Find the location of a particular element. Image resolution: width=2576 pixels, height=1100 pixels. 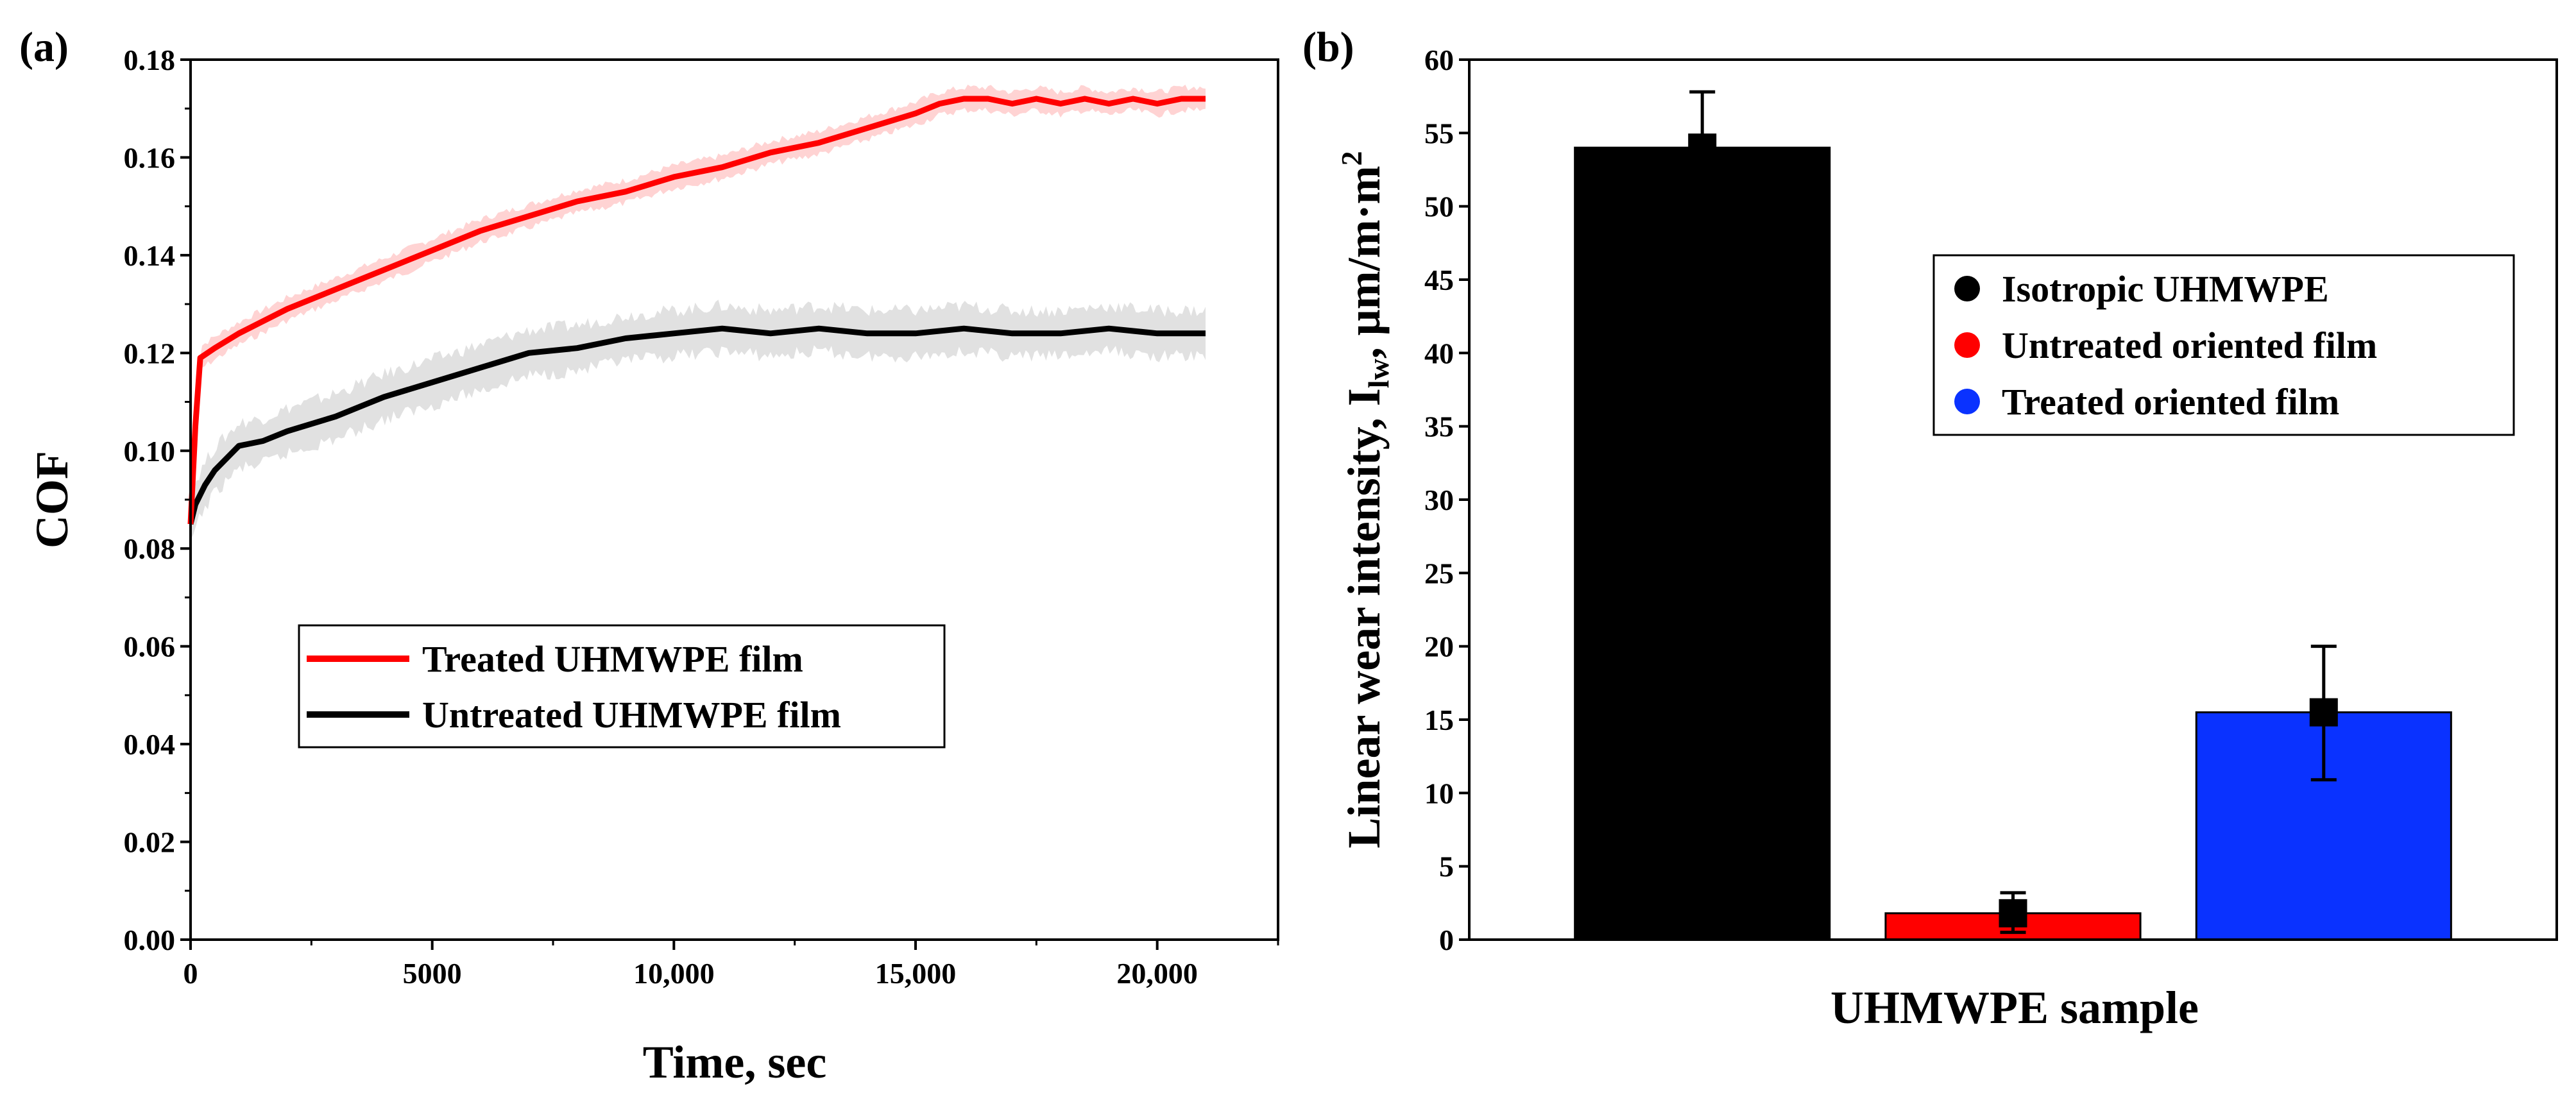

y-tick-label: 45 is located at coordinates (1439, 280).